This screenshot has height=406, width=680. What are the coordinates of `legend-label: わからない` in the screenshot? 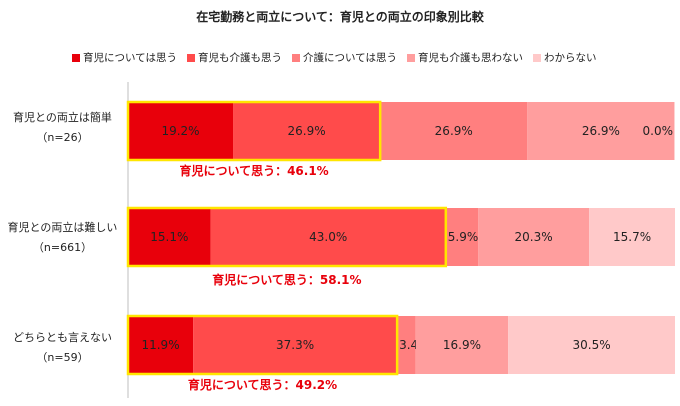 It's located at (570, 58).